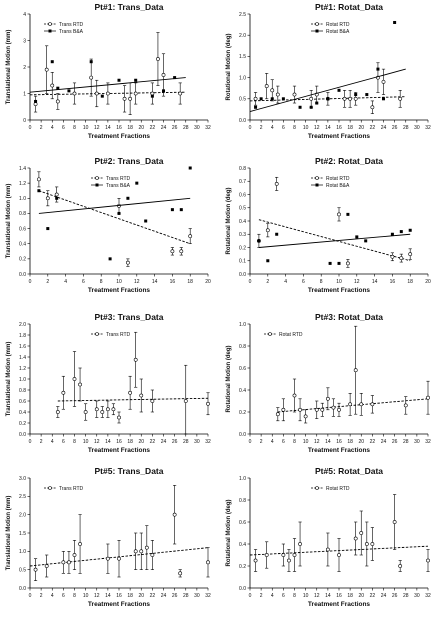 This screenshot has width=434, height=620. What do you see at coordinates (330, 489) in the screenshot?
I see `legend: Rotat RTD` at bounding box center [330, 489].